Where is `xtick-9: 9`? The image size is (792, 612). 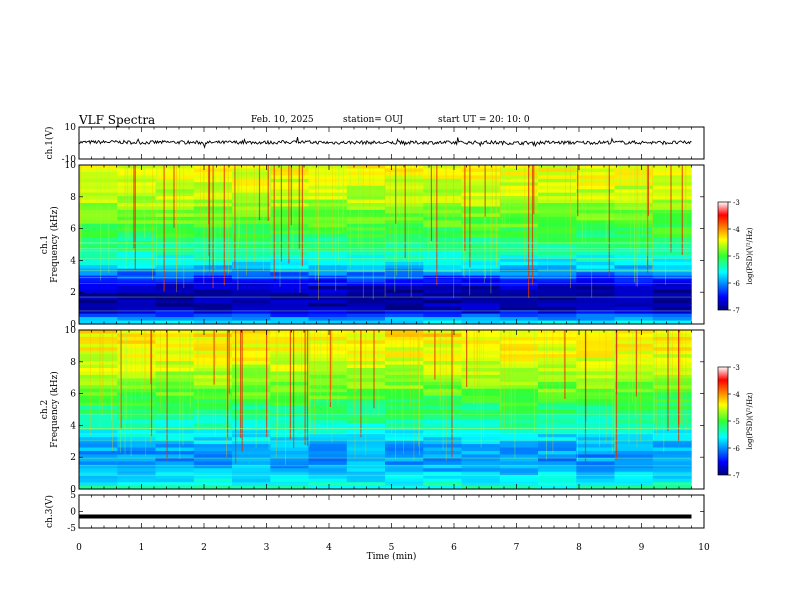 xtick-9: 9 is located at coordinates (642, 548).